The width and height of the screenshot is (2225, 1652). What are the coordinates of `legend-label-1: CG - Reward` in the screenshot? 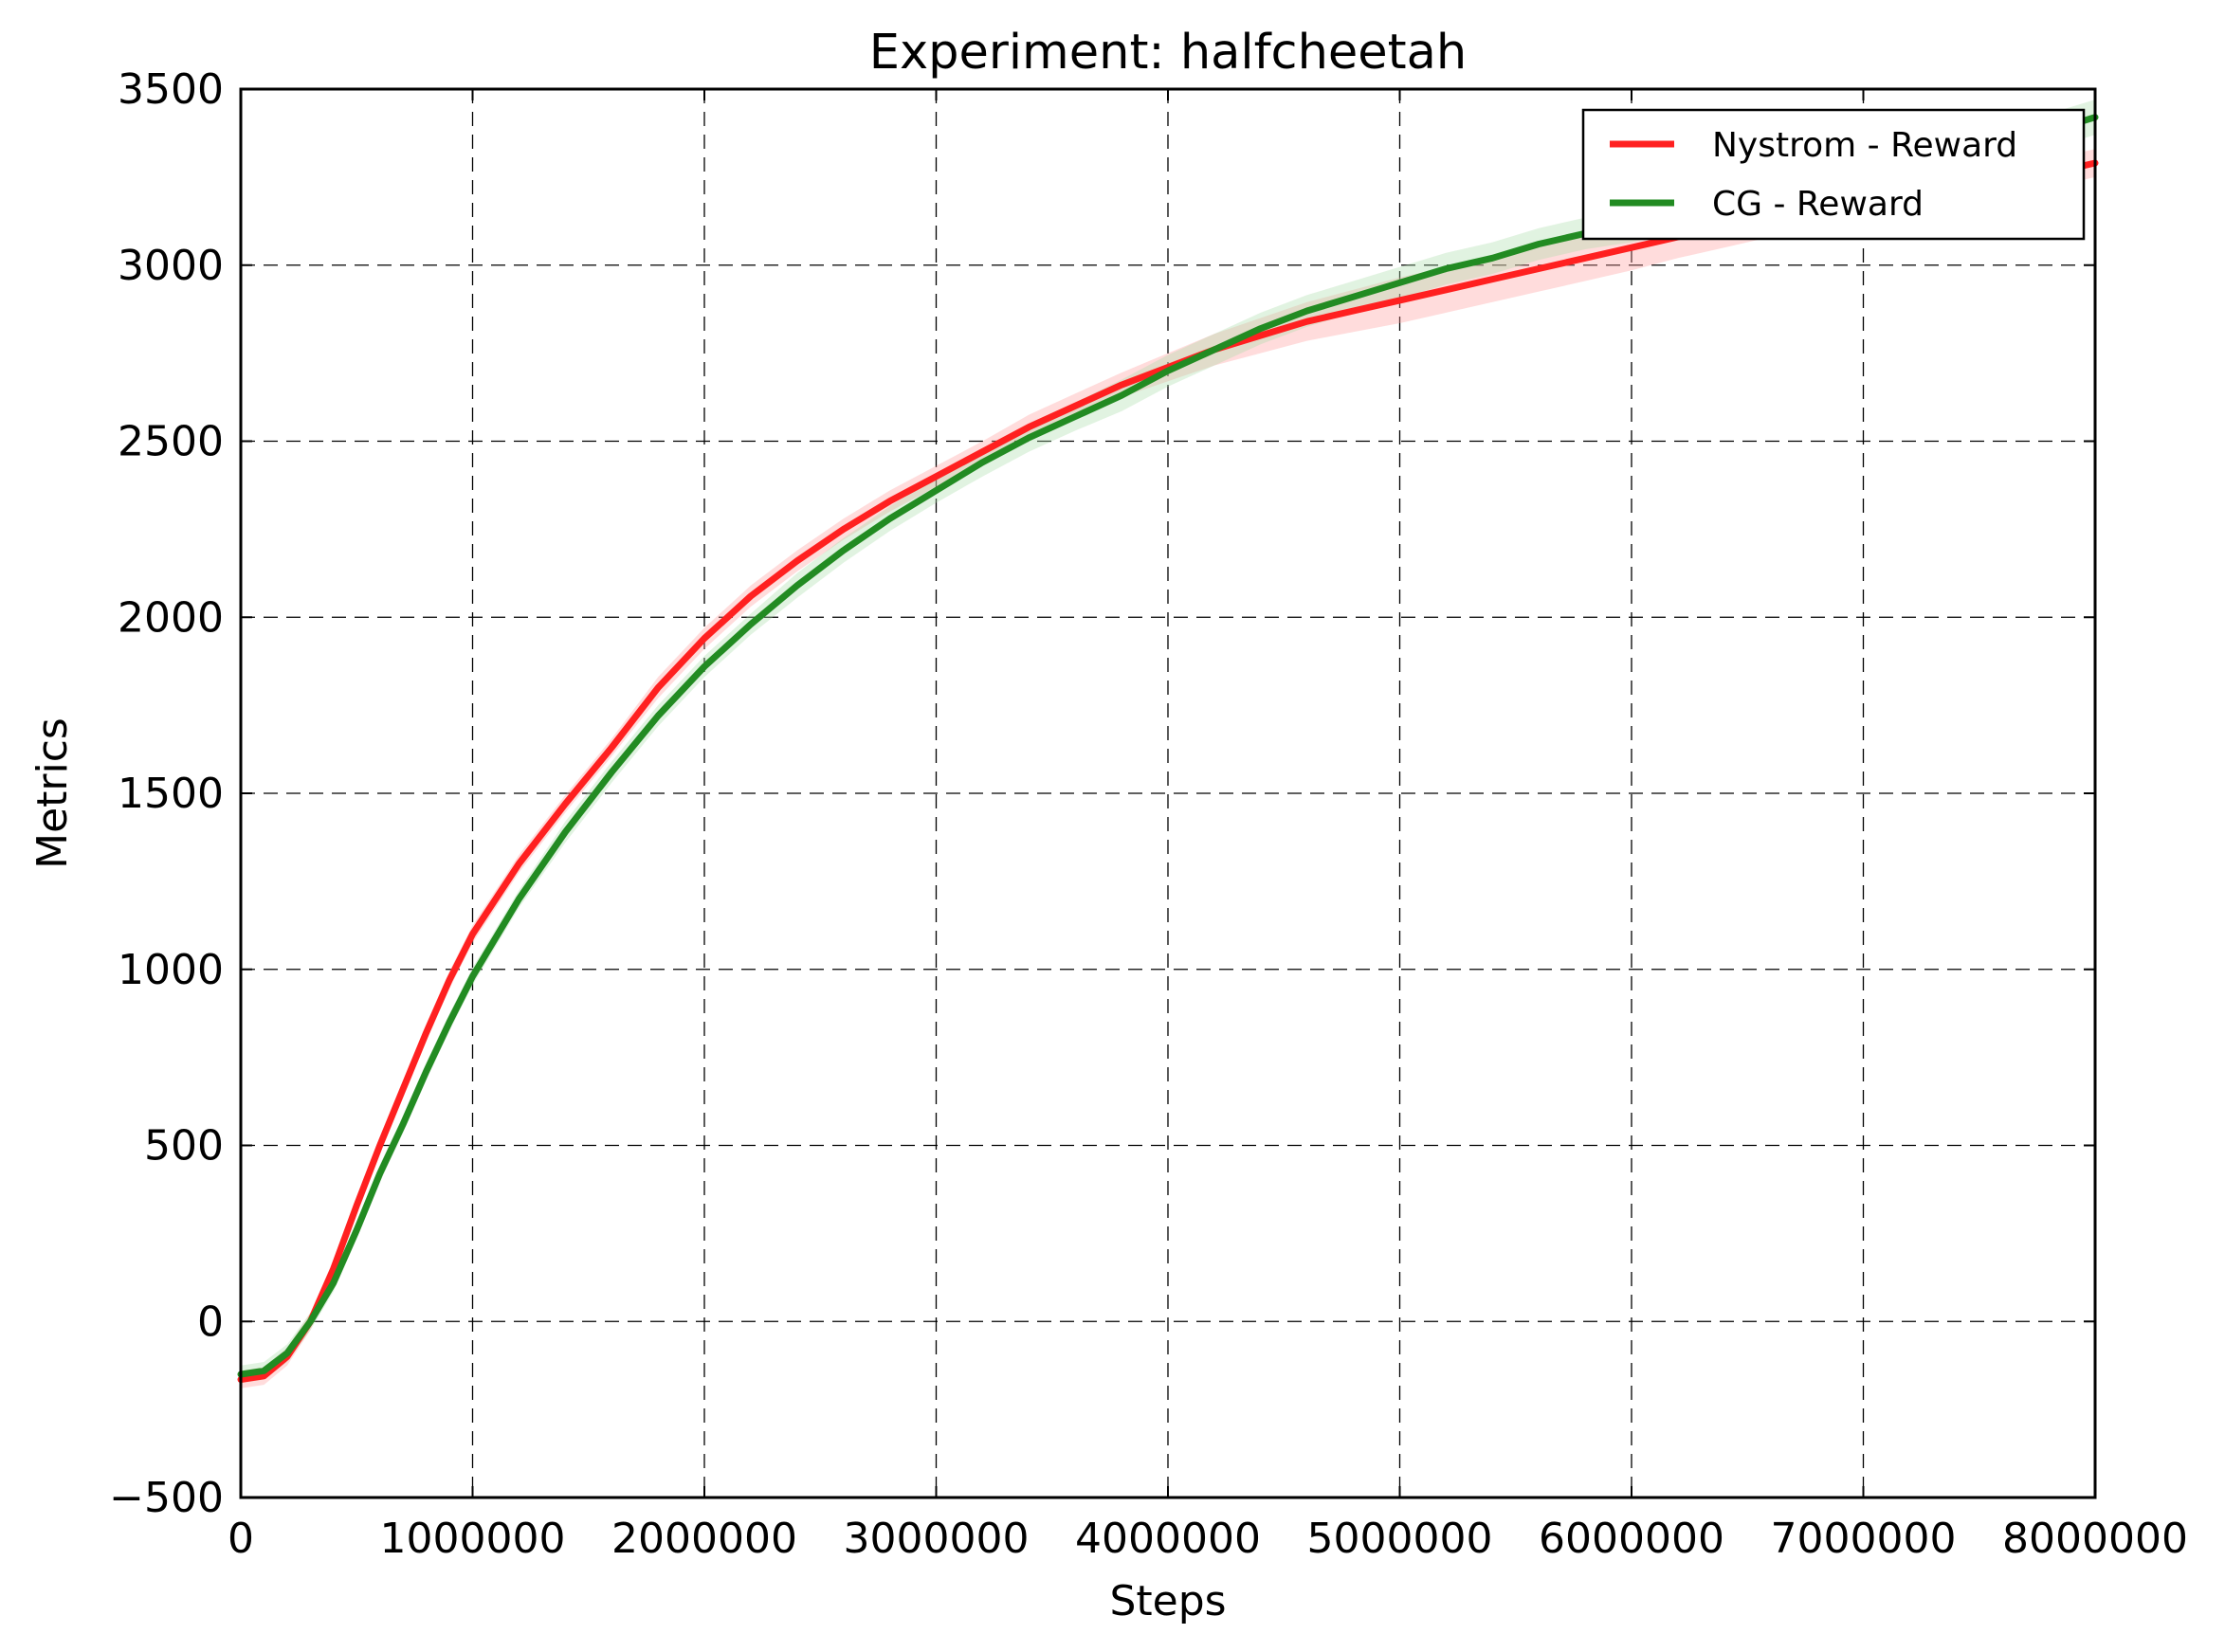 It's located at (1818, 205).